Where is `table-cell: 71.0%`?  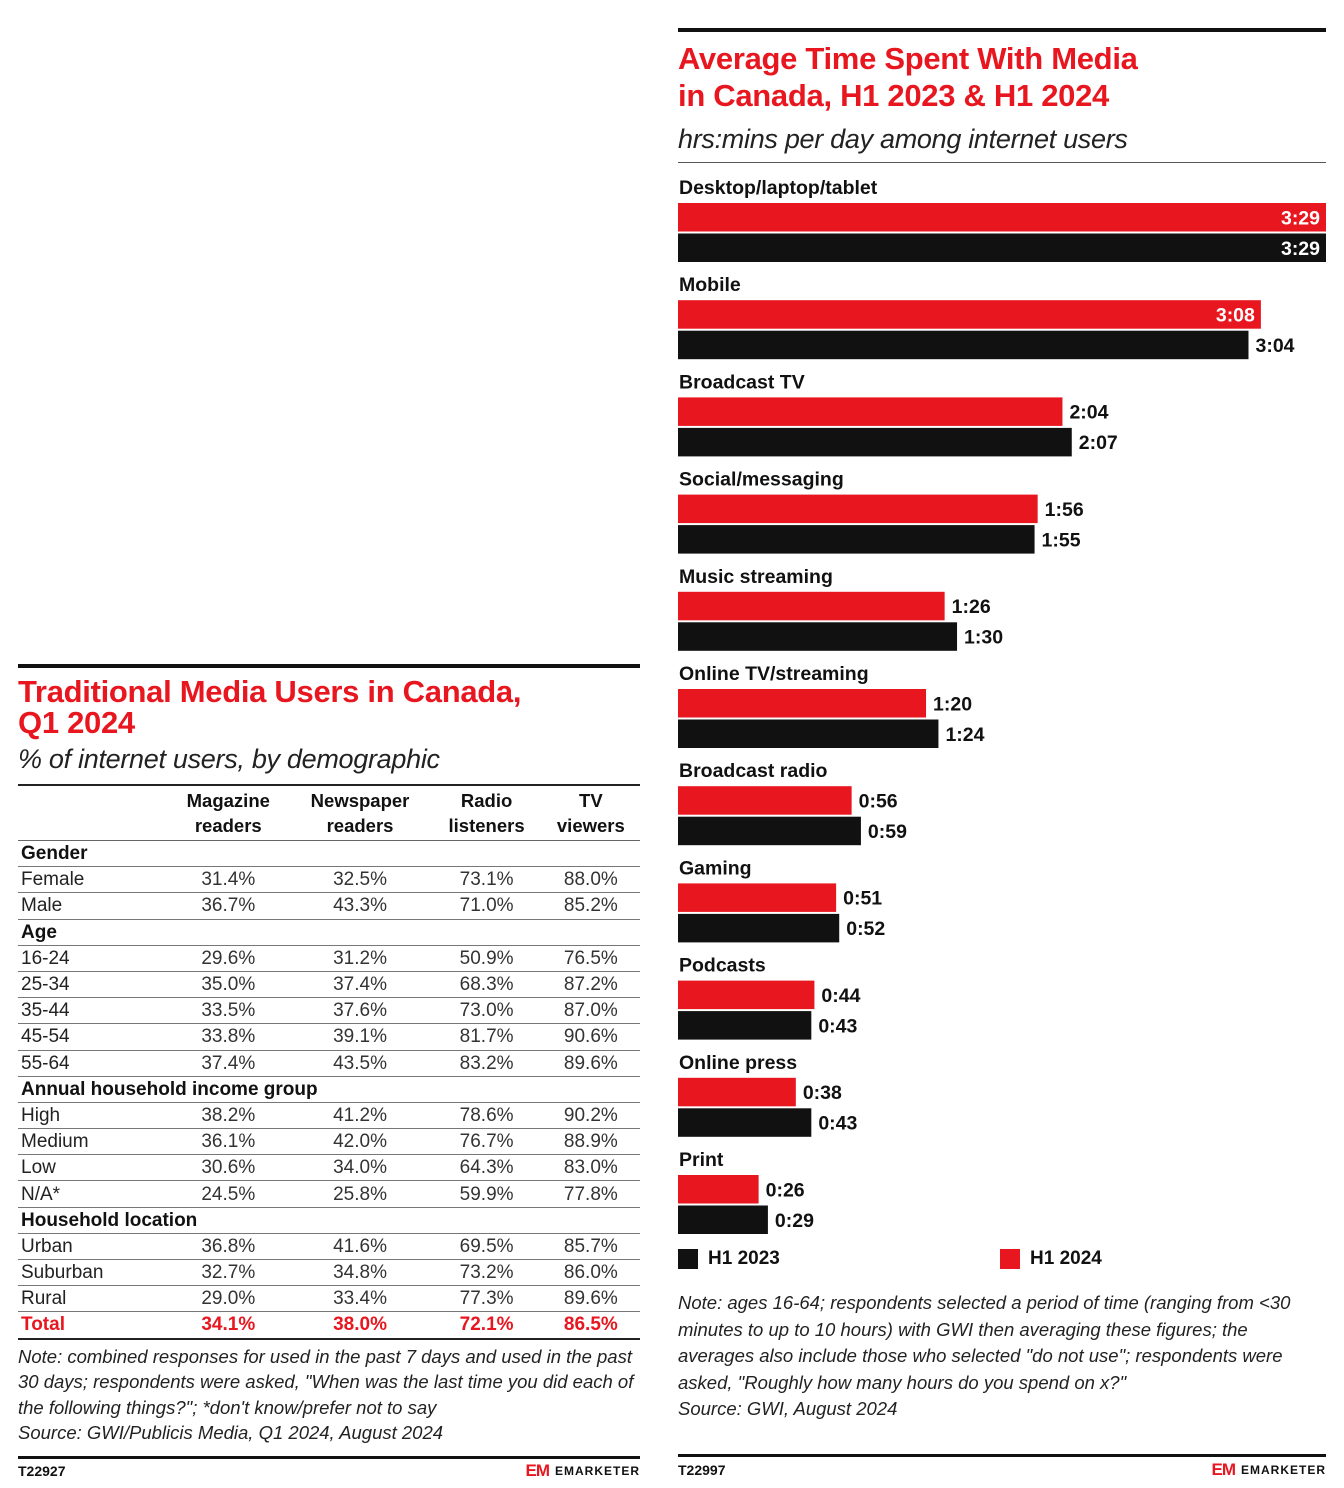 table-cell: 71.0% is located at coordinates (486, 906).